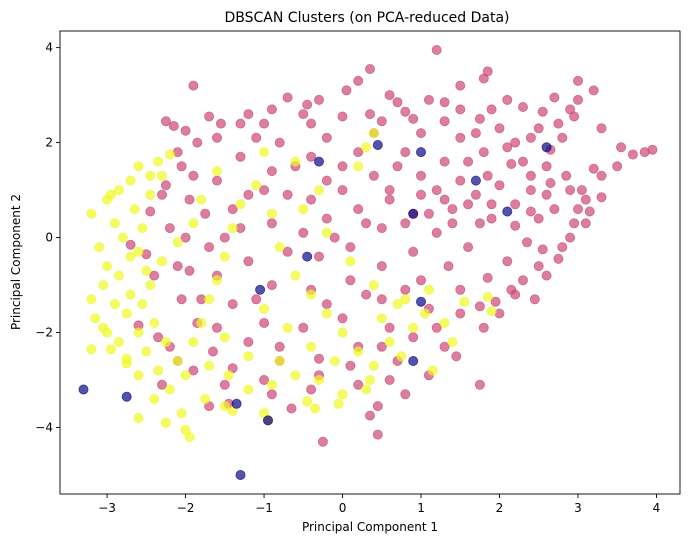 Image resolution: width=689 pixels, height=545 pixels. What do you see at coordinates (421, 508) in the screenshot?
I see `x-tick-label-4: 1` at bounding box center [421, 508].